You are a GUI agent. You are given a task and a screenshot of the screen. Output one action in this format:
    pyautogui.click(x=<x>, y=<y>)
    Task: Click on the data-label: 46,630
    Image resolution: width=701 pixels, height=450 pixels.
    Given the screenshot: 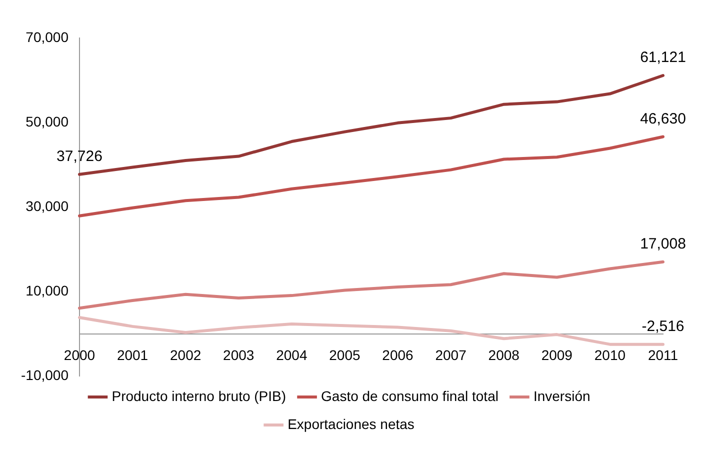 What is the action you would take?
    pyautogui.click(x=663, y=119)
    